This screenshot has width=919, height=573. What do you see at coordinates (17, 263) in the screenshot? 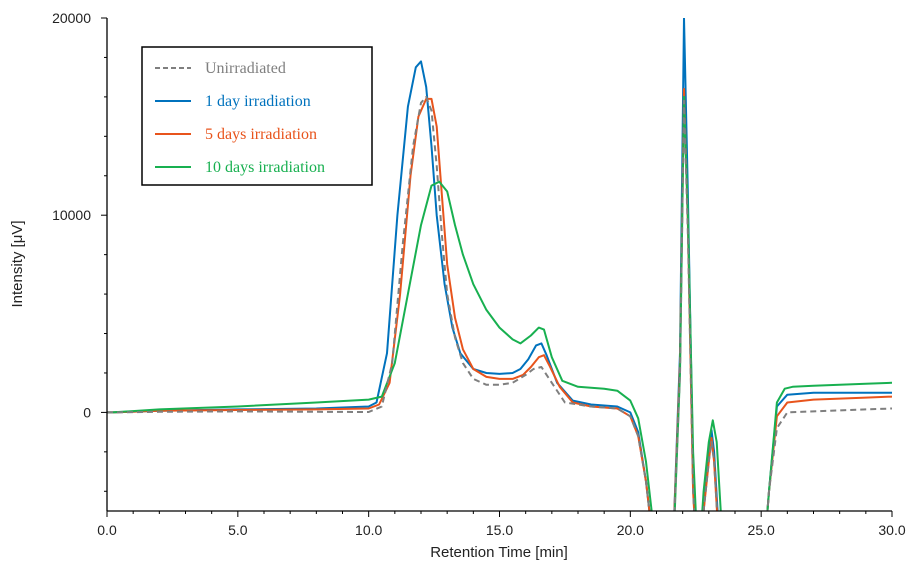
I see `y-axis-label: Intensity [μV]` at bounding box center [17, 263].